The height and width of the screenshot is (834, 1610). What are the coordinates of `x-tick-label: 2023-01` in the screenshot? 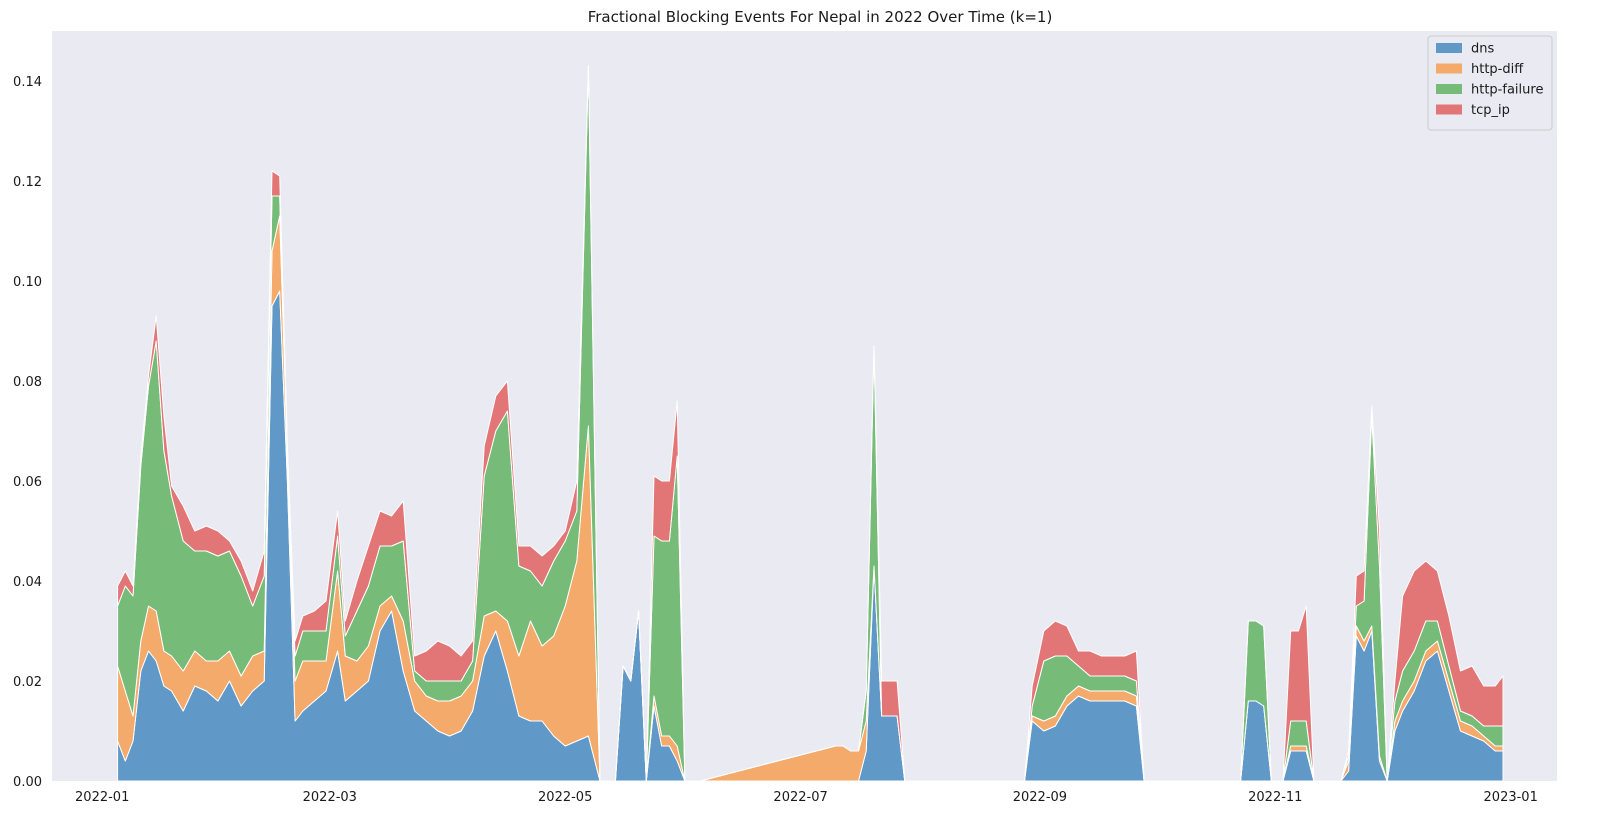 It's located at (1511, 797).